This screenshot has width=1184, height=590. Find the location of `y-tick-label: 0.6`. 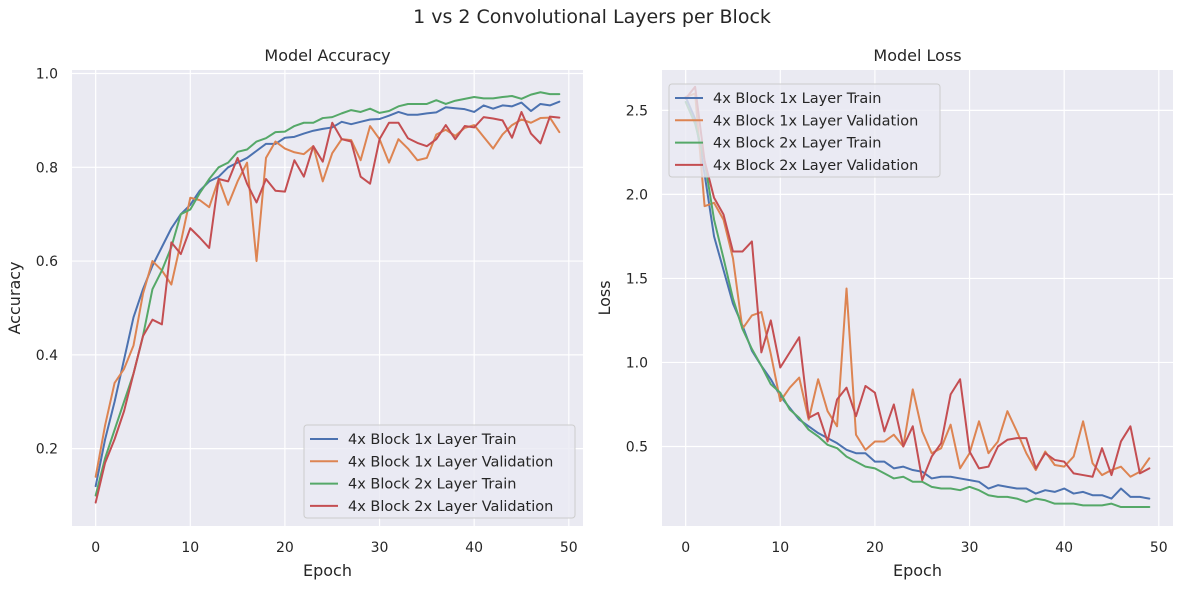

y-tick-label: 0.6 is located at coordinates (47, 262).